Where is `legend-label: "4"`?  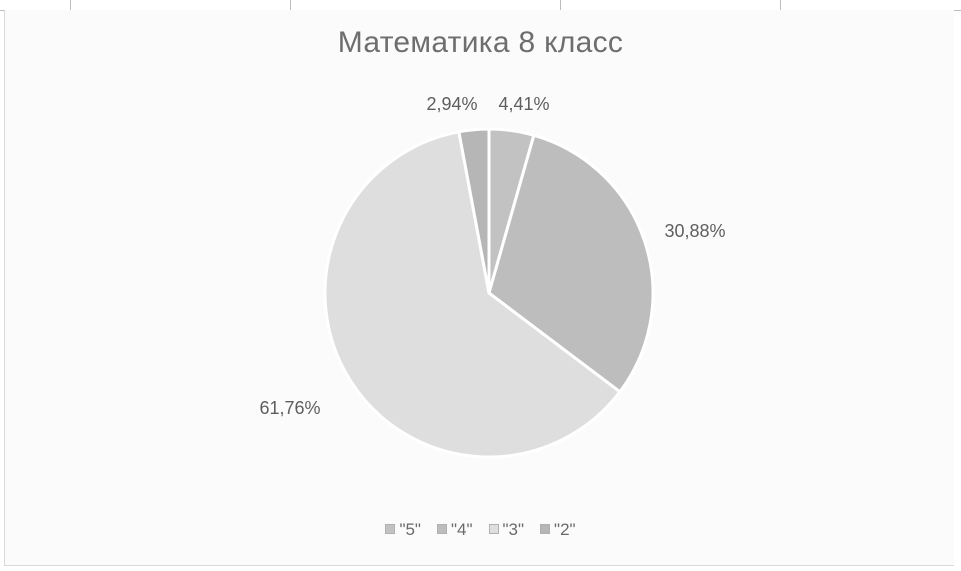
legend-label: "4" is located at coordinates (461, 529).